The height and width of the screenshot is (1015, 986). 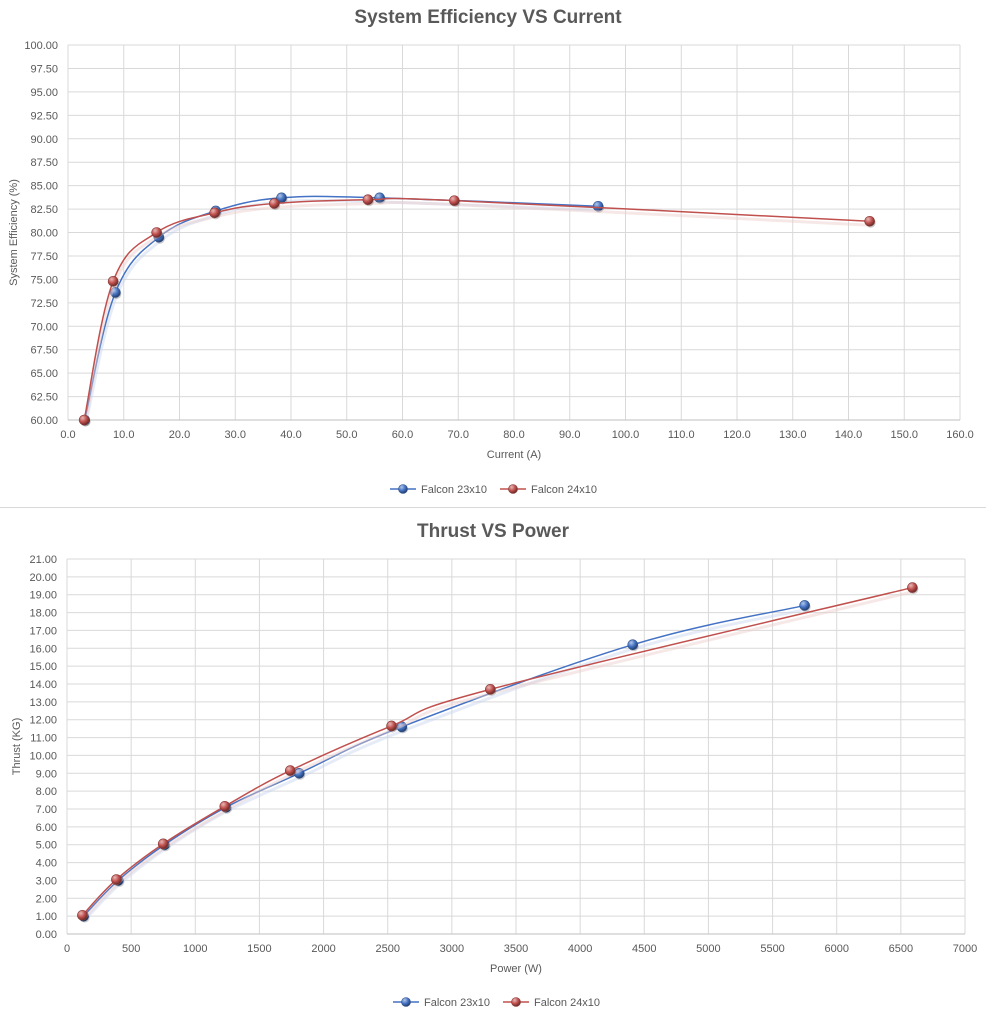 I want to click on x-tick-label: 30.0, so click(x=235, y=435).